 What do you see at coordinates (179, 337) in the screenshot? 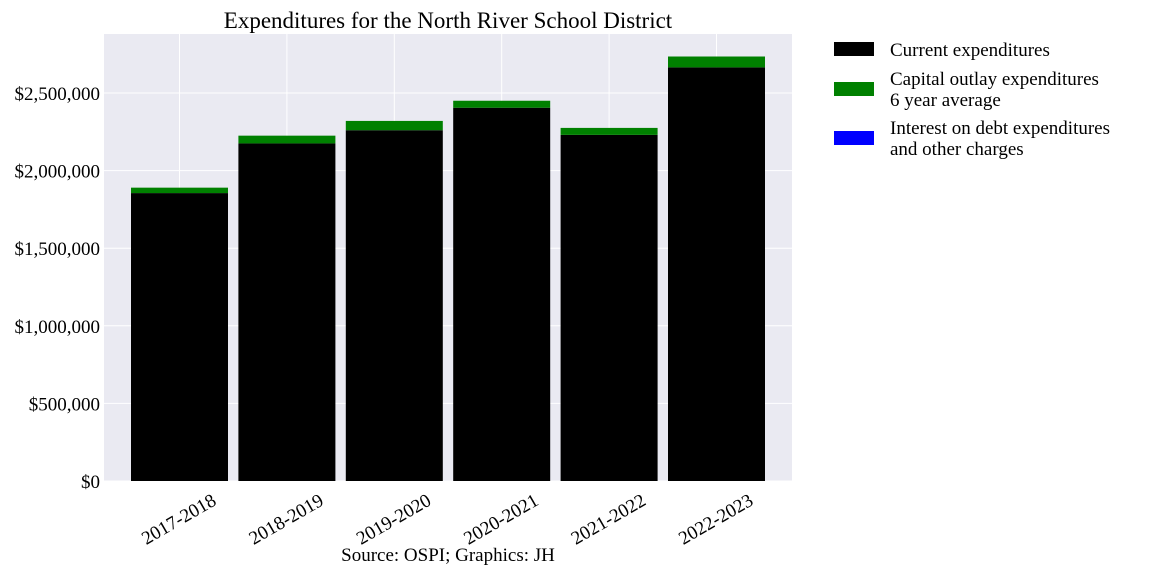
I see `bar-series-0-2017-2018` at bounding box center [179, 337].